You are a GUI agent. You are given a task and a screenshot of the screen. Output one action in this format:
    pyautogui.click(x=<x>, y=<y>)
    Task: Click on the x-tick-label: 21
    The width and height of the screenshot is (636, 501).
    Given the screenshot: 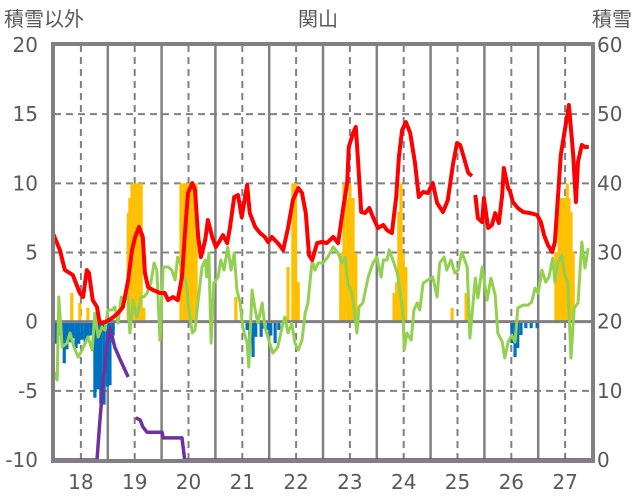 What is the action you would take?
    pyautogui.click(x=242, y=482)
    